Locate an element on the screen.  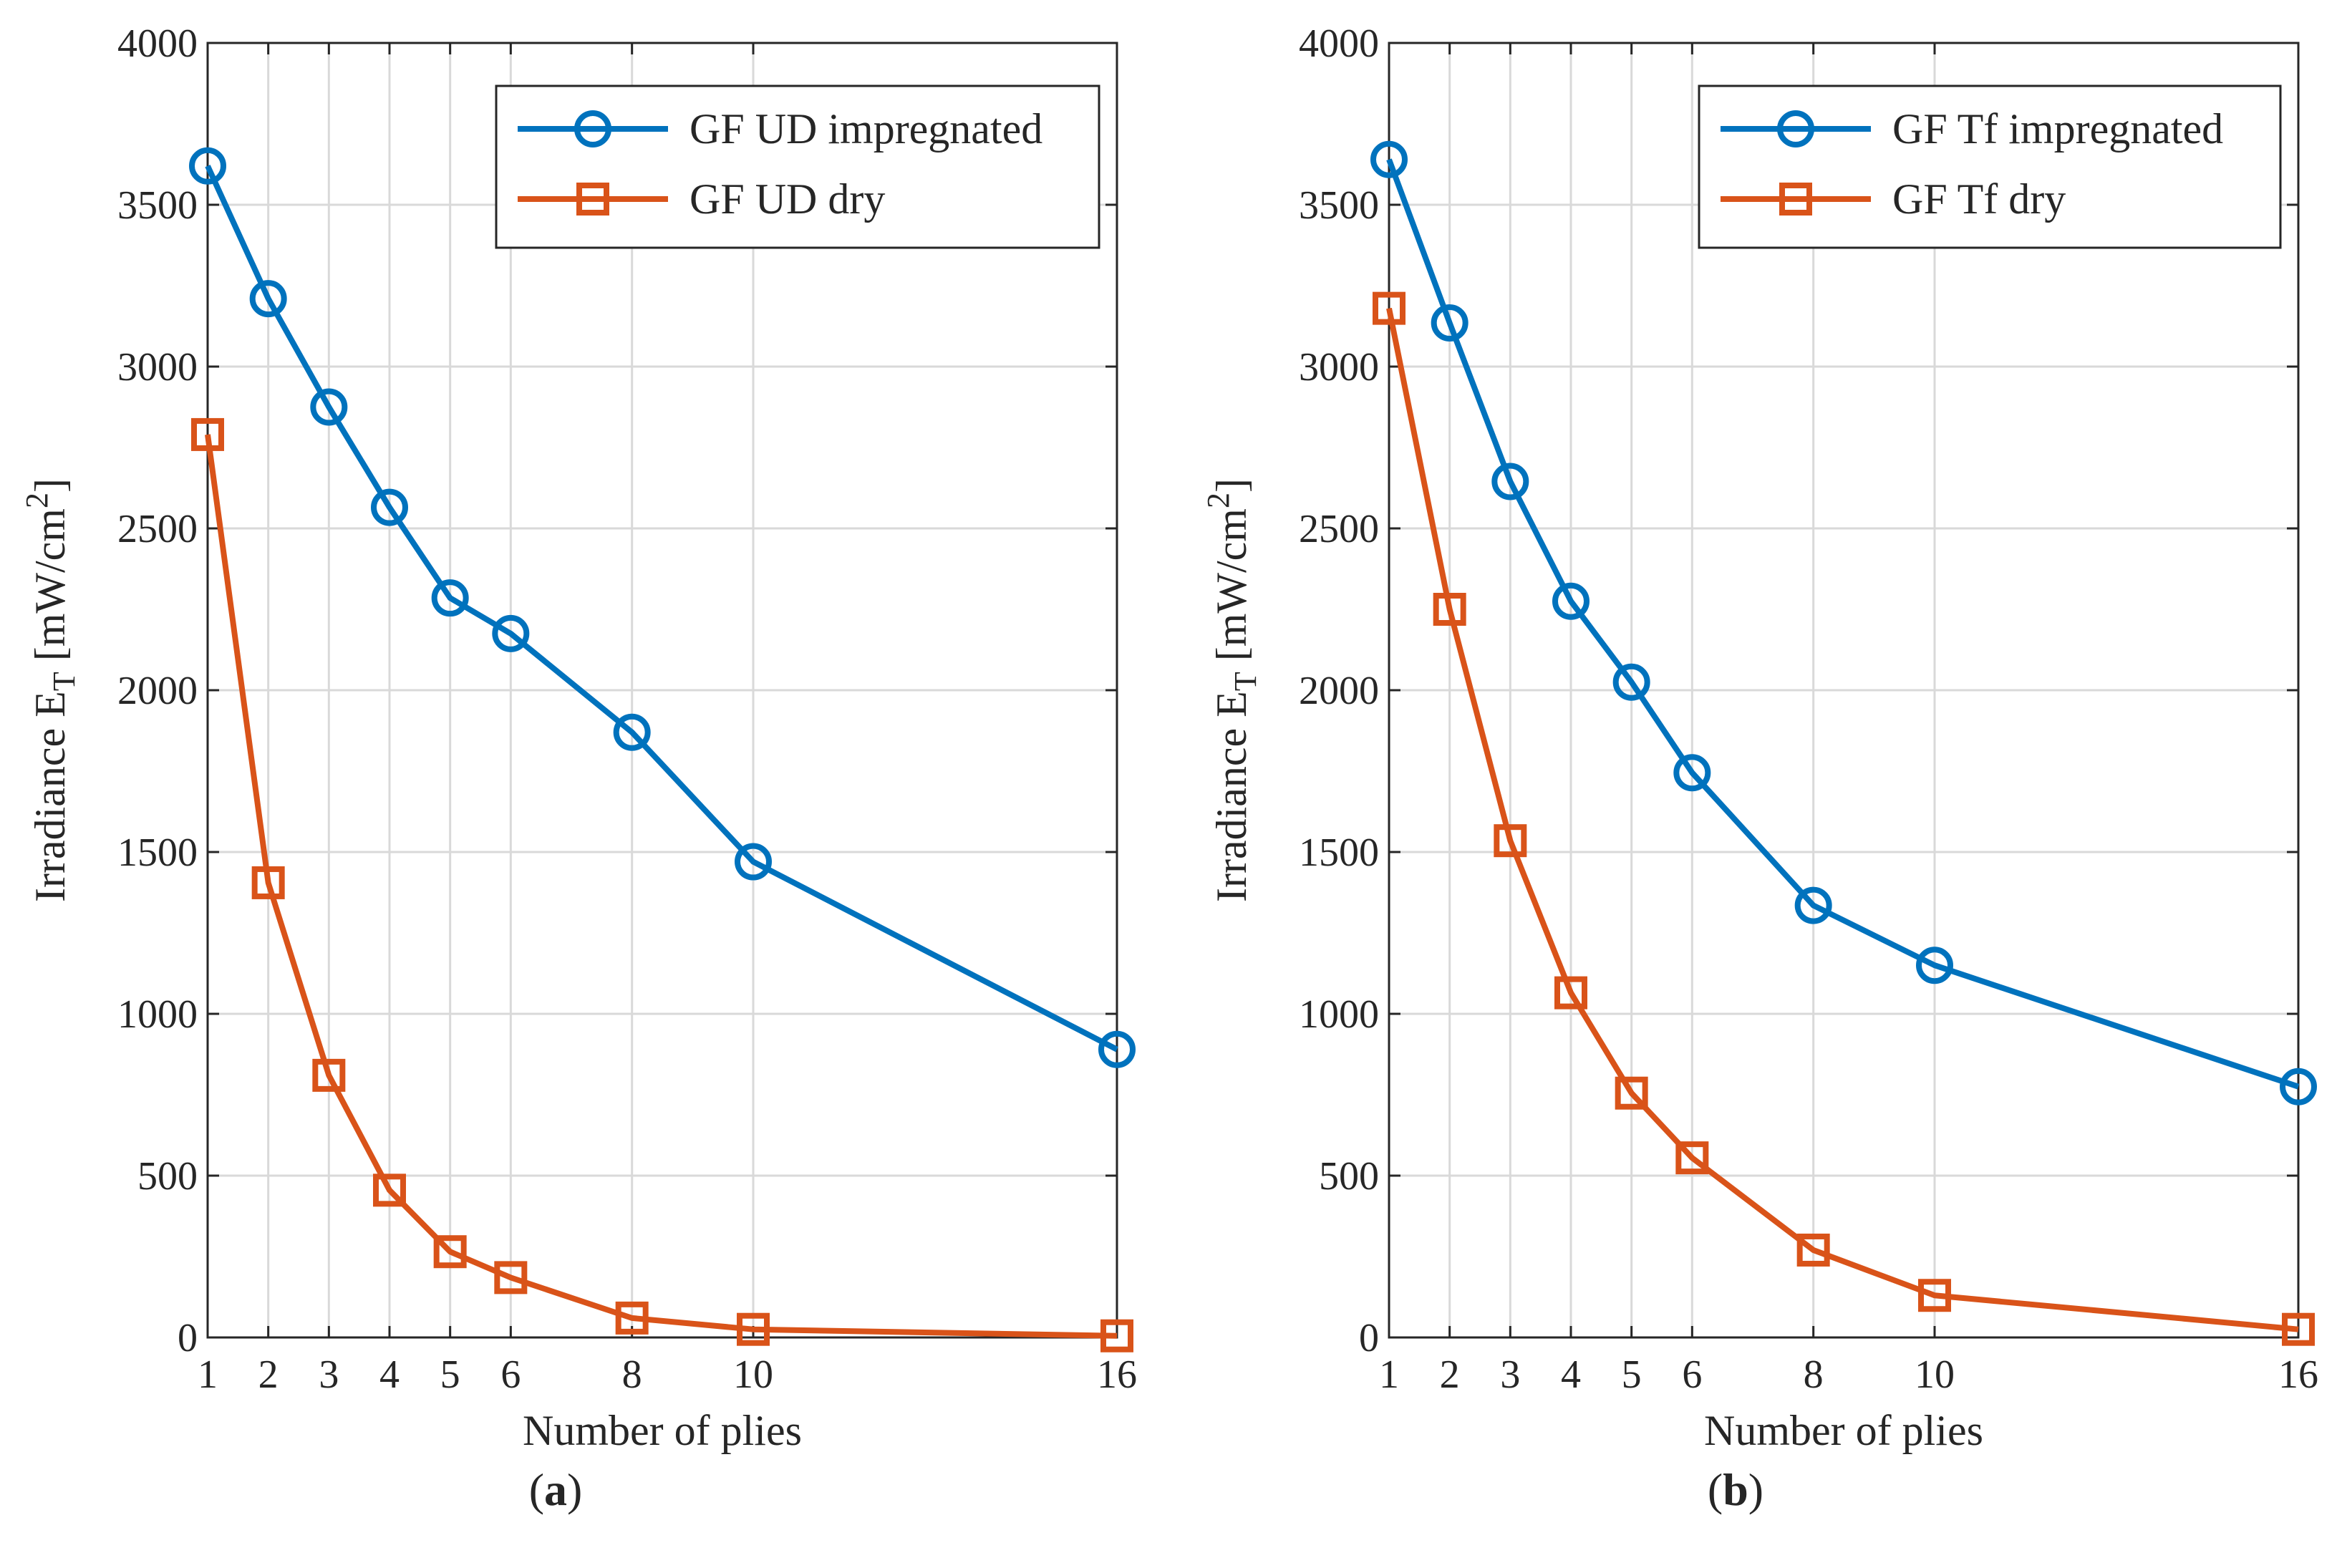
panel-caption-letter: b is located at coordinates (1735, 1489).